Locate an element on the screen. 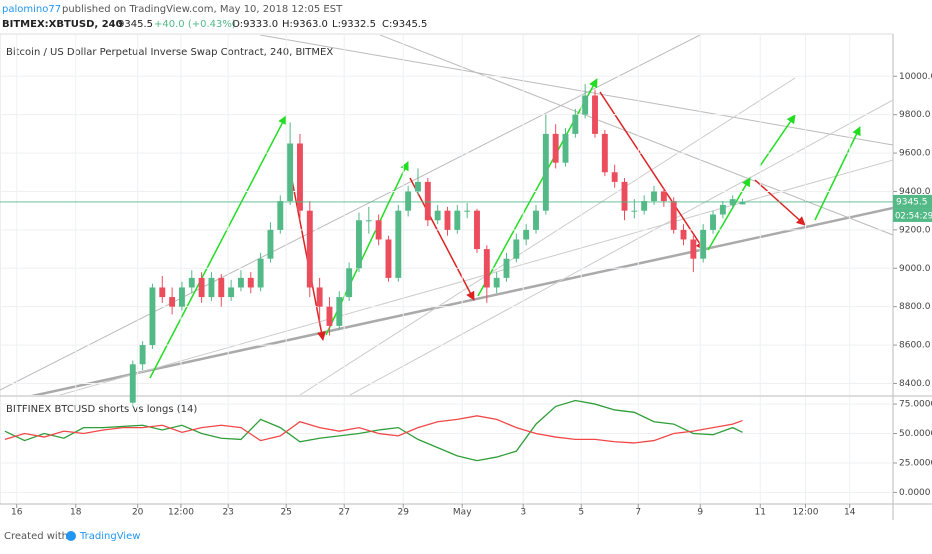 This screenshot has width=932, height=554. x-tick-label: 5 is located at coordinates (581, 513).